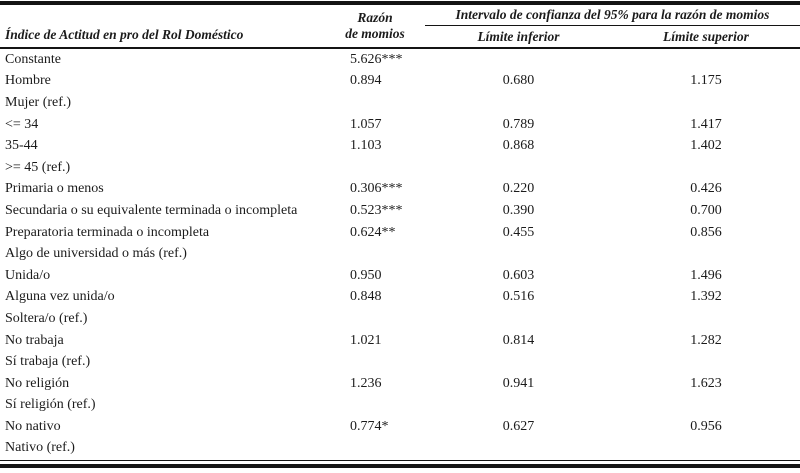  Describe the element at coordinates (38, 167) in the screenshot. I see `row-label: >= 45 (ref.)` at that location.